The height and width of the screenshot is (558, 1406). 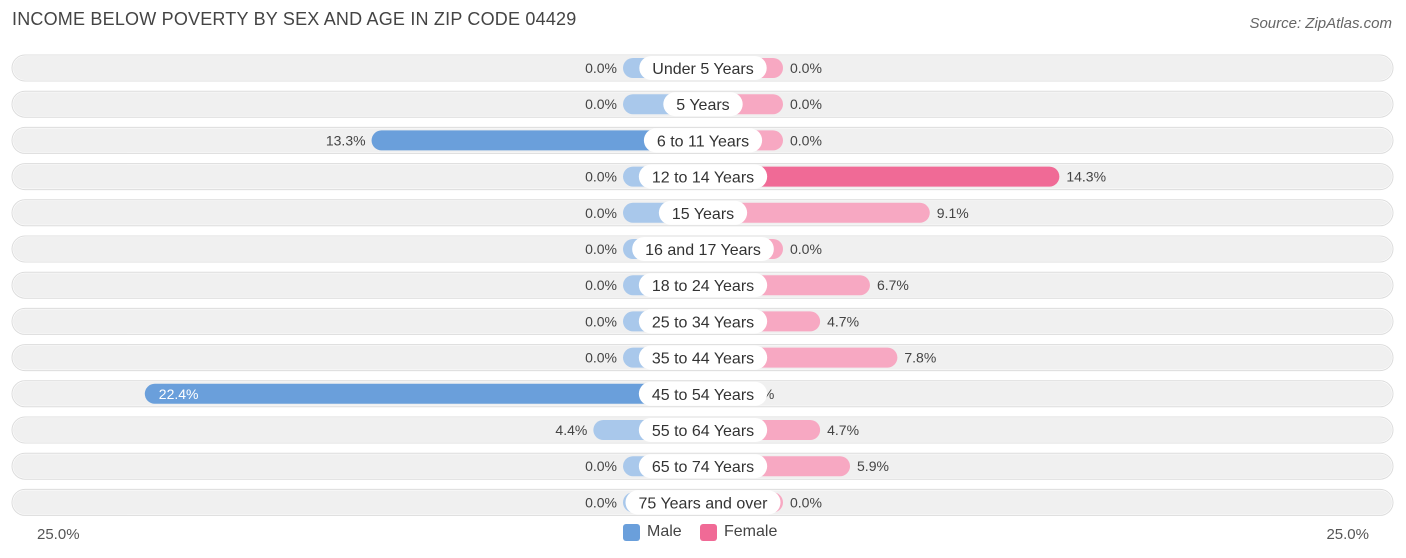 What do you see at coordinates (751, 531) in the screenshot?
I see `legend-label-female: Female` at bounding box center [751, 531].